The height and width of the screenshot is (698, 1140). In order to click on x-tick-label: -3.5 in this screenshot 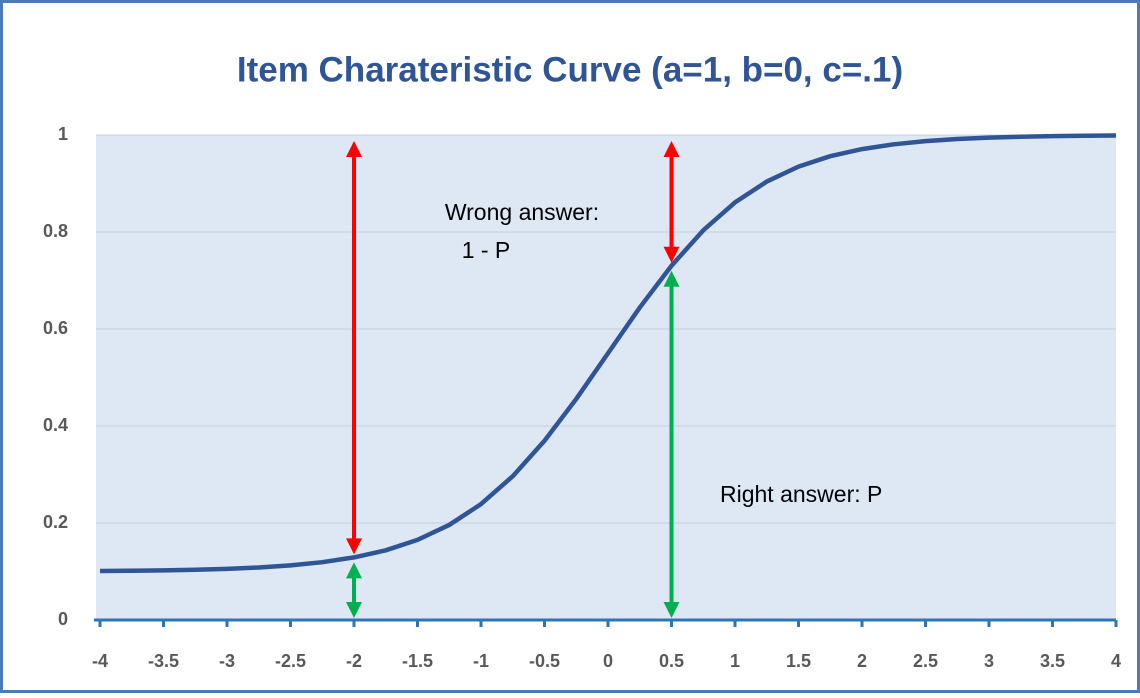, I will do `click(163, 661)`.